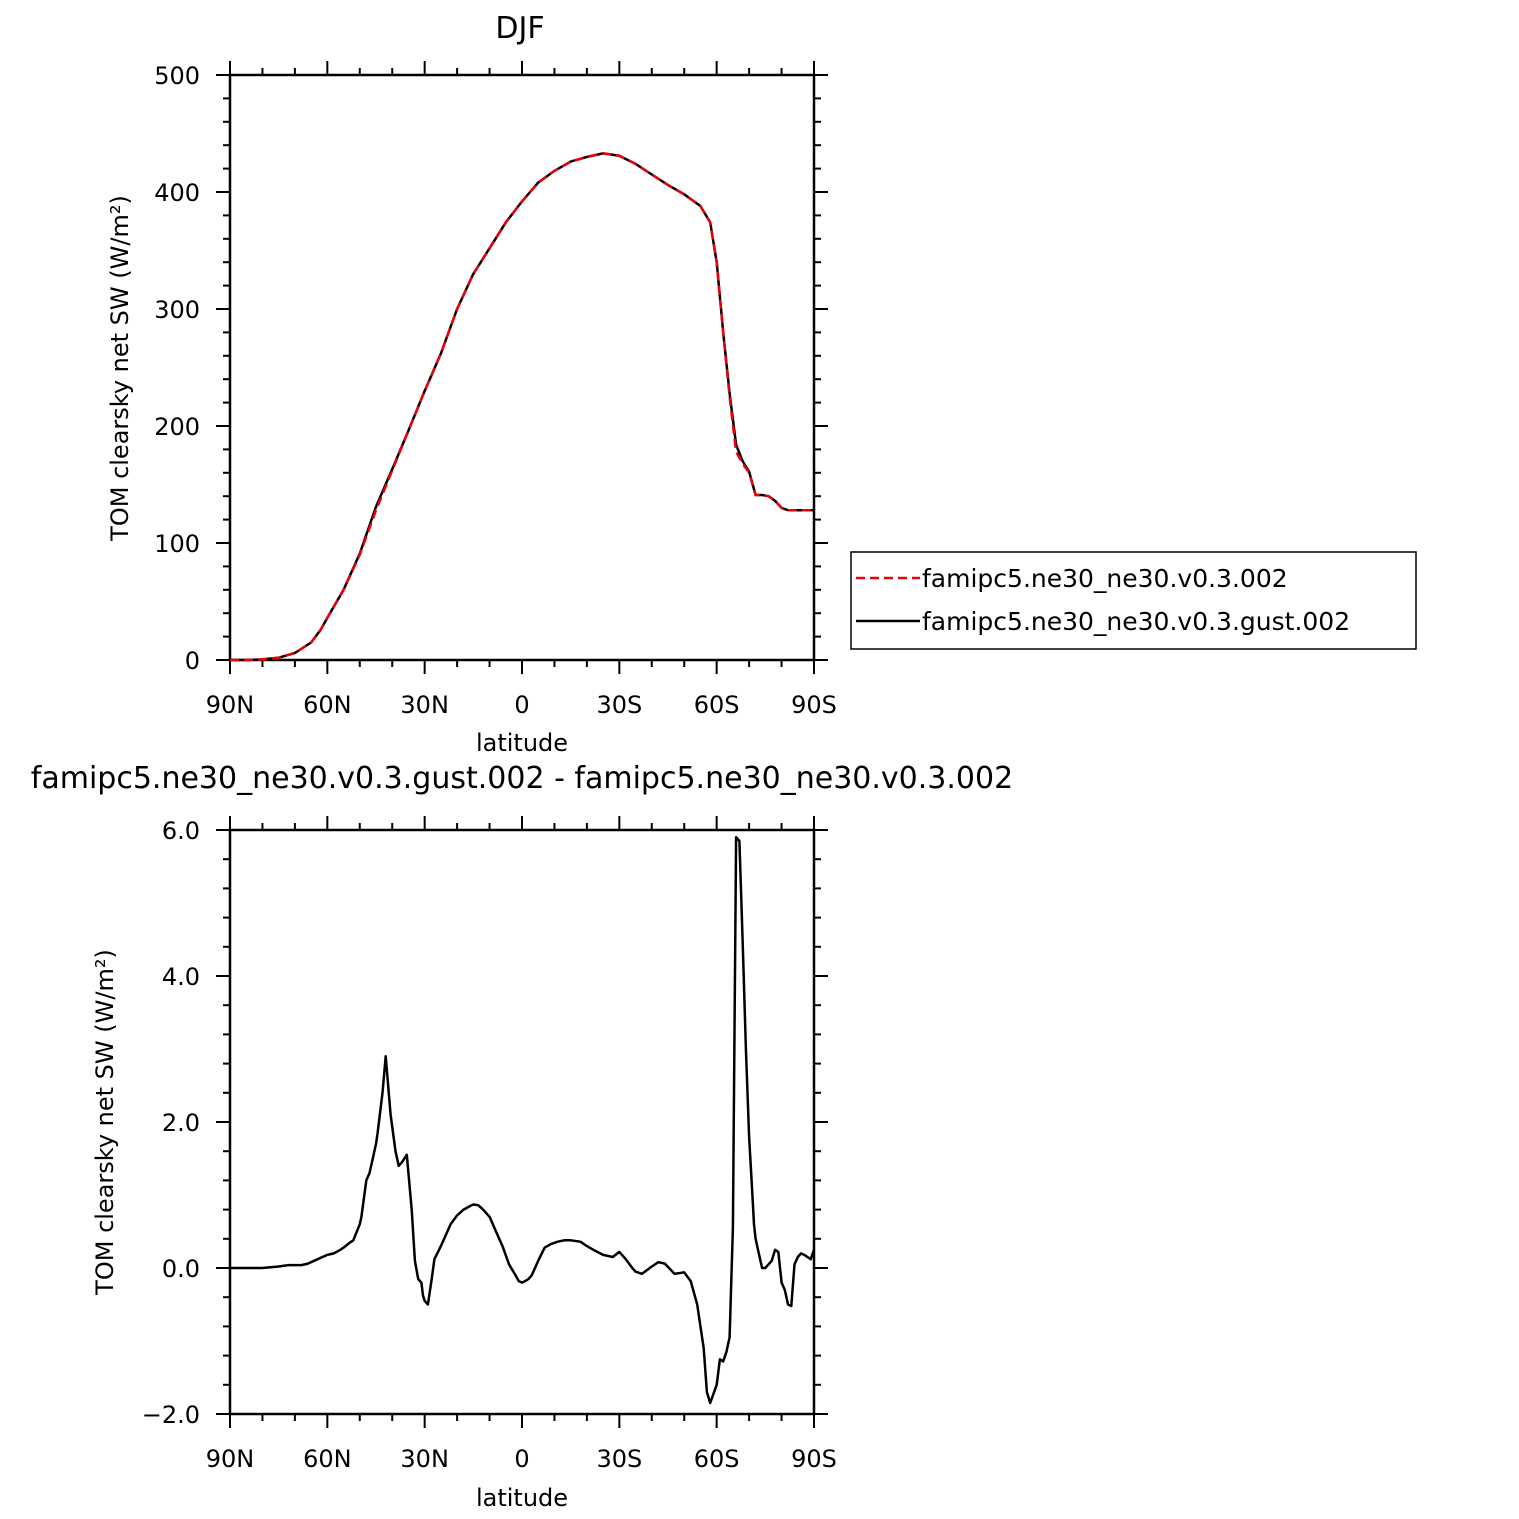 This screenshot has width=1519, height=1519. What do you see at coordinates (171, 1415) in the screenshot?
I see `y-tick-label: −2.0` at bounding box center [171, 1415].